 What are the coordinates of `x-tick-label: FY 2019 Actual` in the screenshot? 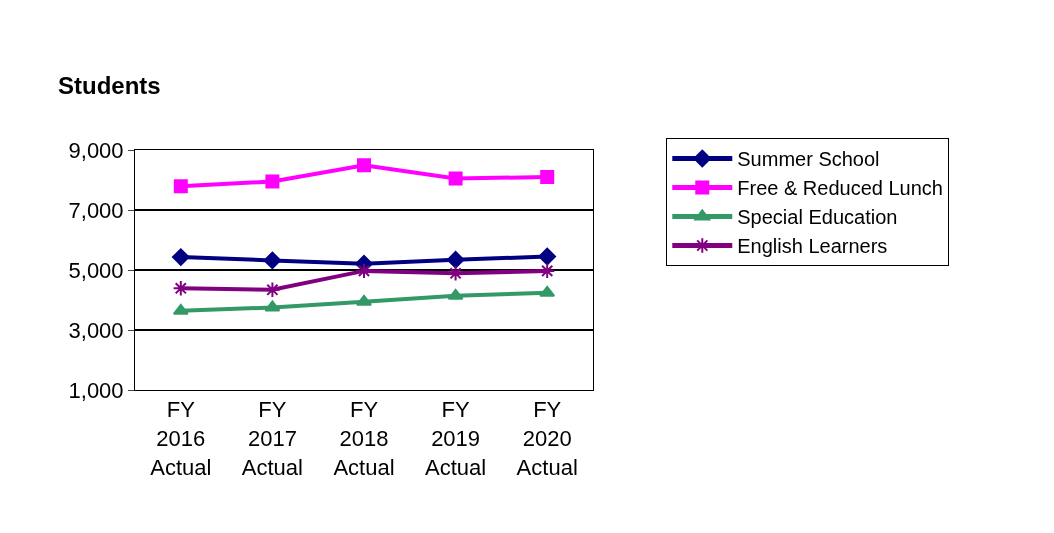 It's located at (456, 438).